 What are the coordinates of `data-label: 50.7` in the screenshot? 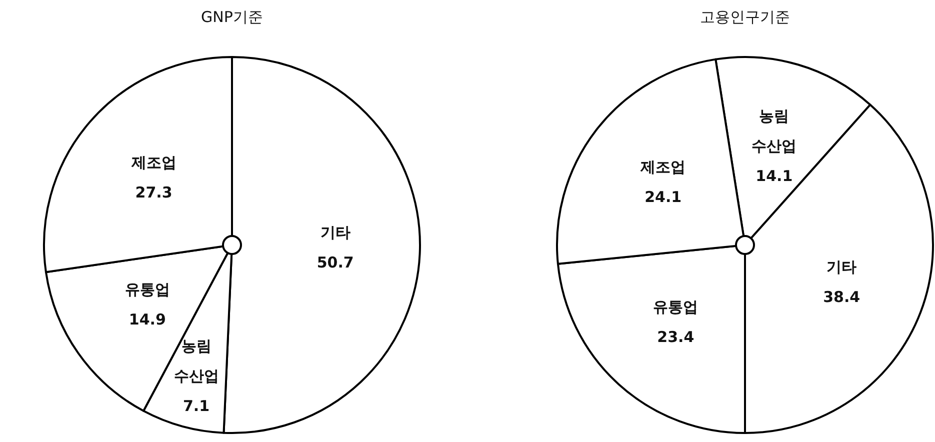 It's located at (335, 263).